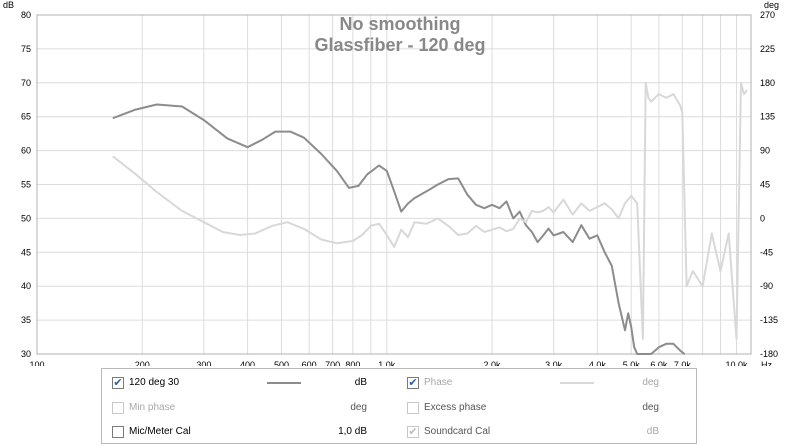 The height and width of the screenshot is (446, 800). I want to click on measurement-label: 120 deg 30, so click(154, 382).